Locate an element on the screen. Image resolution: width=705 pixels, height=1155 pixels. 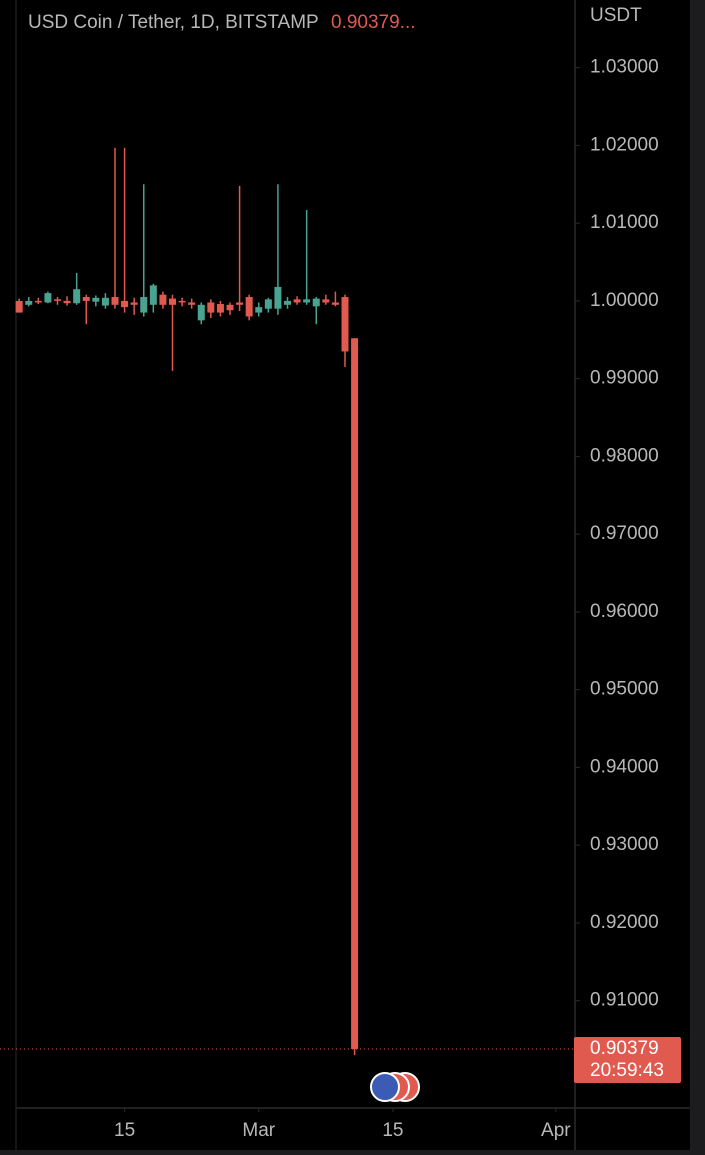
y-tick-label: 0.95000 is located at coordinates (624, 689).